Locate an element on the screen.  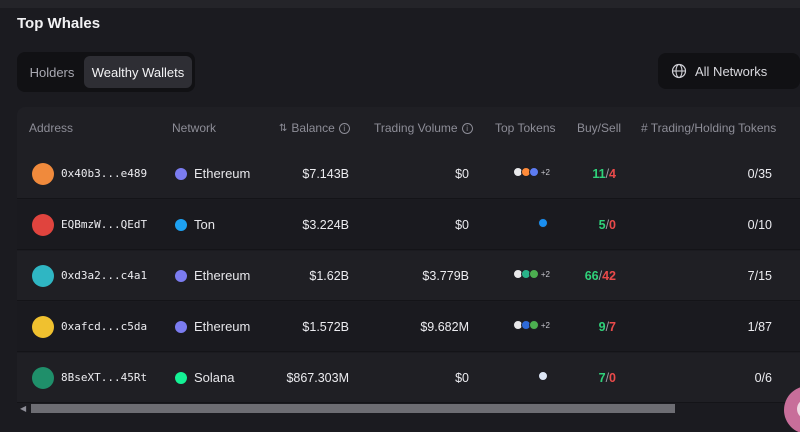
wallet-address: 0xafcd...c5da is located at coordinates (104, 326).